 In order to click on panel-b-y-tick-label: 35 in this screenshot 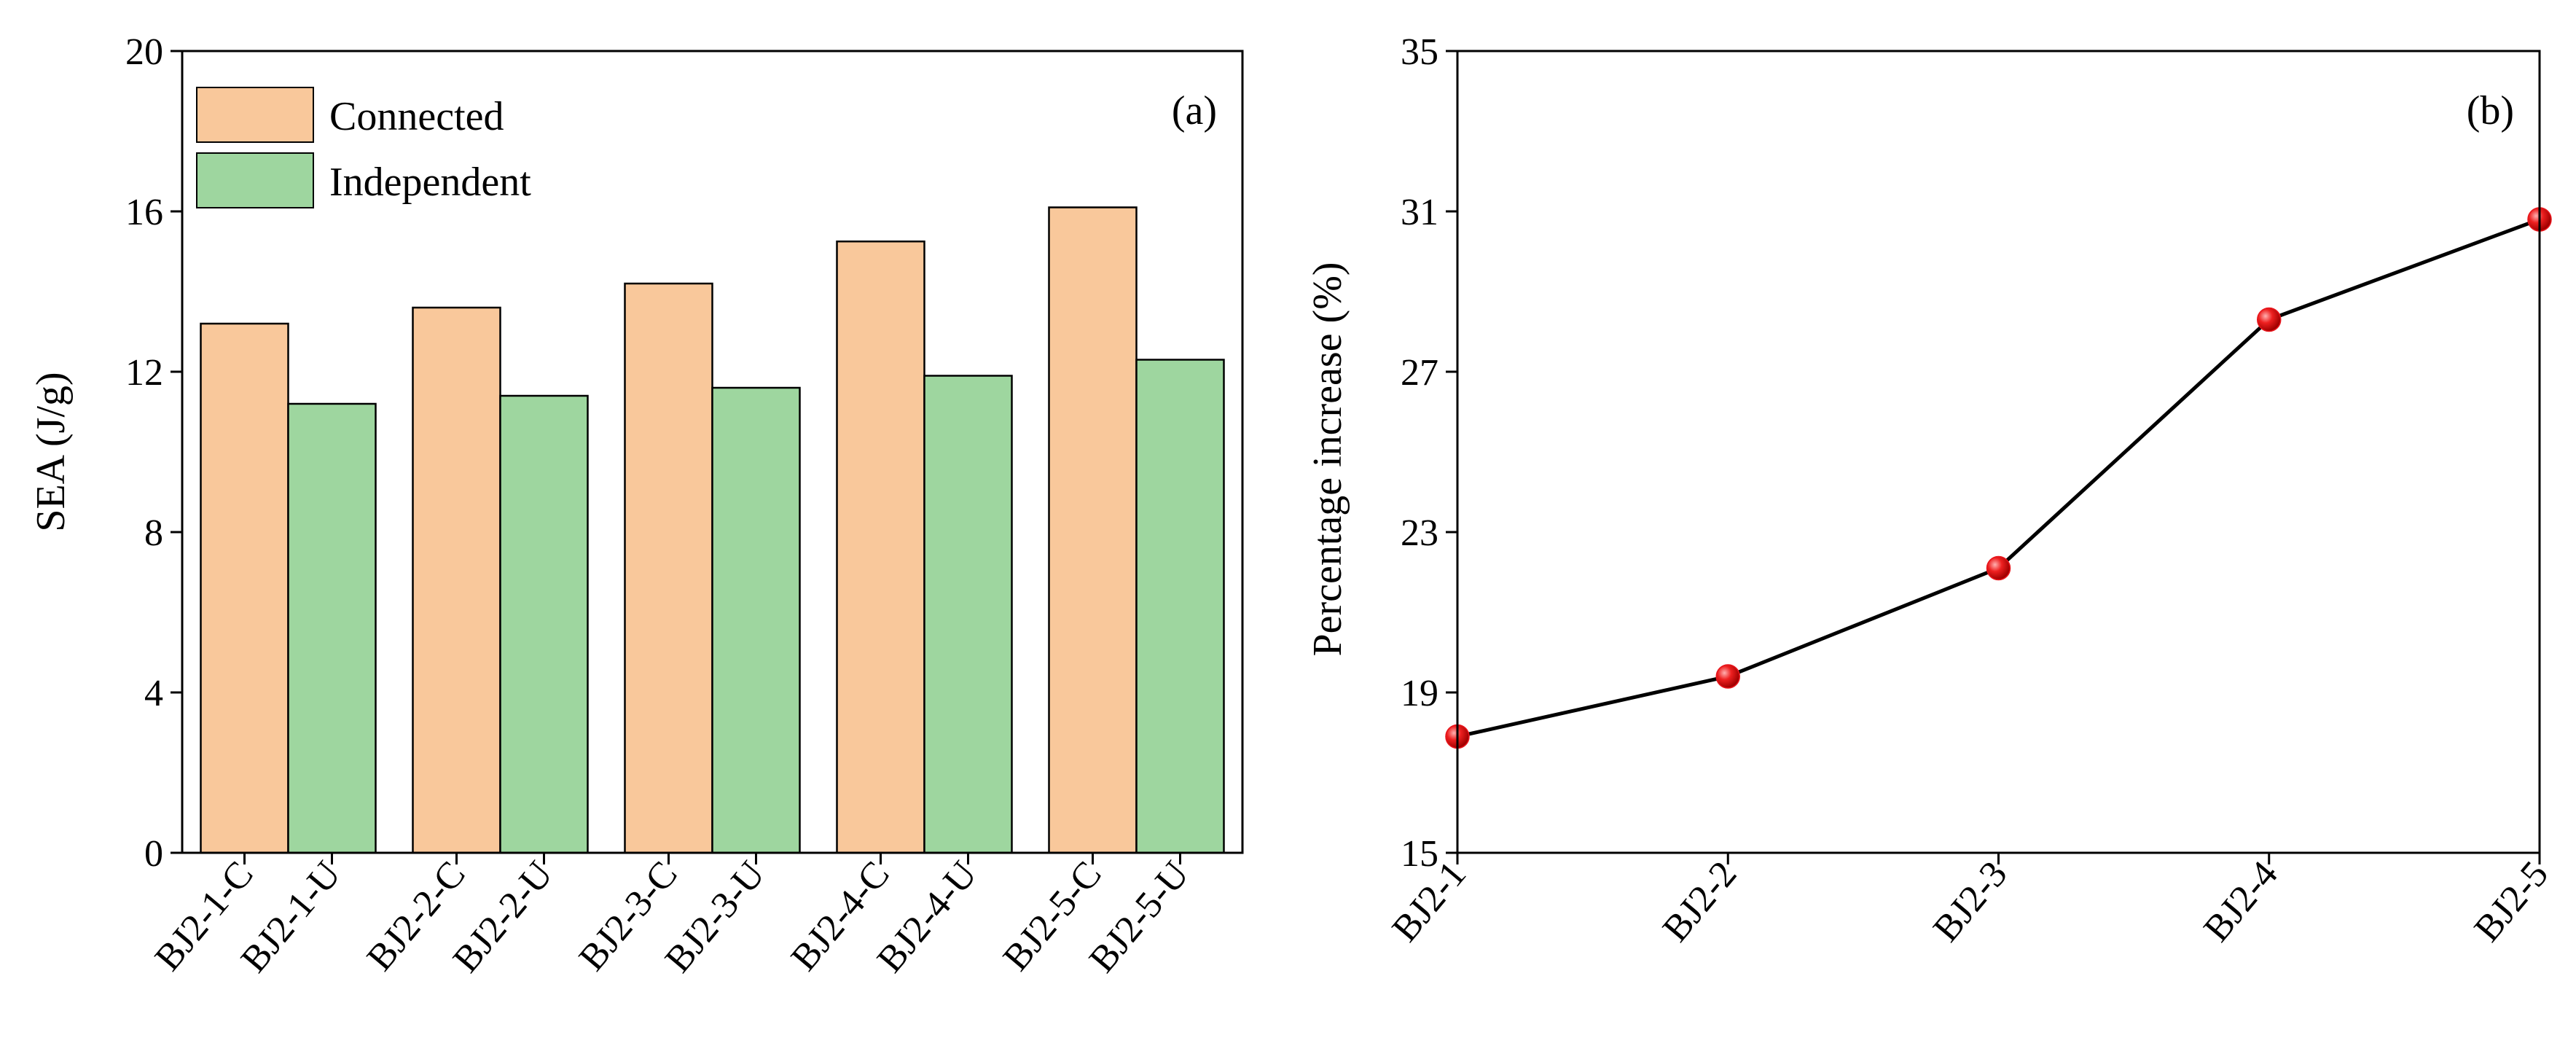, I will do `click(1419, 52)`.